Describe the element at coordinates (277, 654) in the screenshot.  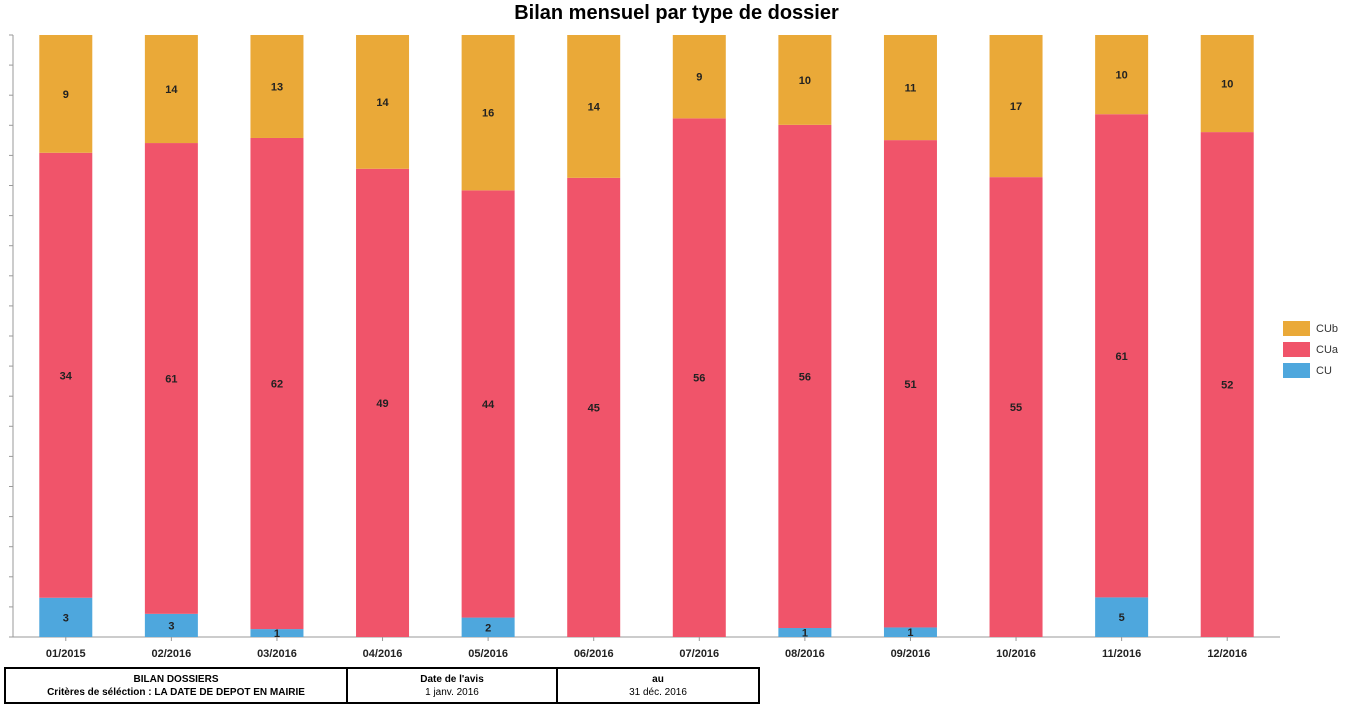
I see `x-tick-label: 03/2016` at that location.